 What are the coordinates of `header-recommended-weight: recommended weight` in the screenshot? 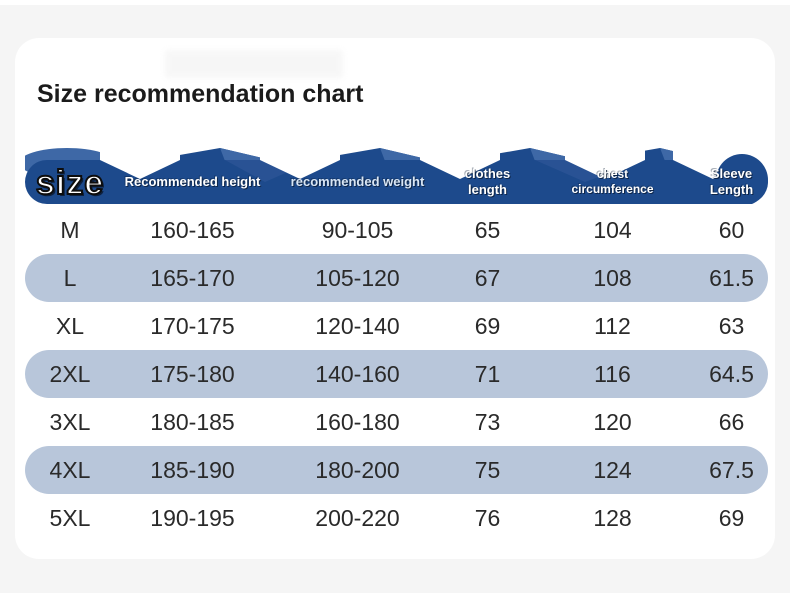 It's located at (357, 181).